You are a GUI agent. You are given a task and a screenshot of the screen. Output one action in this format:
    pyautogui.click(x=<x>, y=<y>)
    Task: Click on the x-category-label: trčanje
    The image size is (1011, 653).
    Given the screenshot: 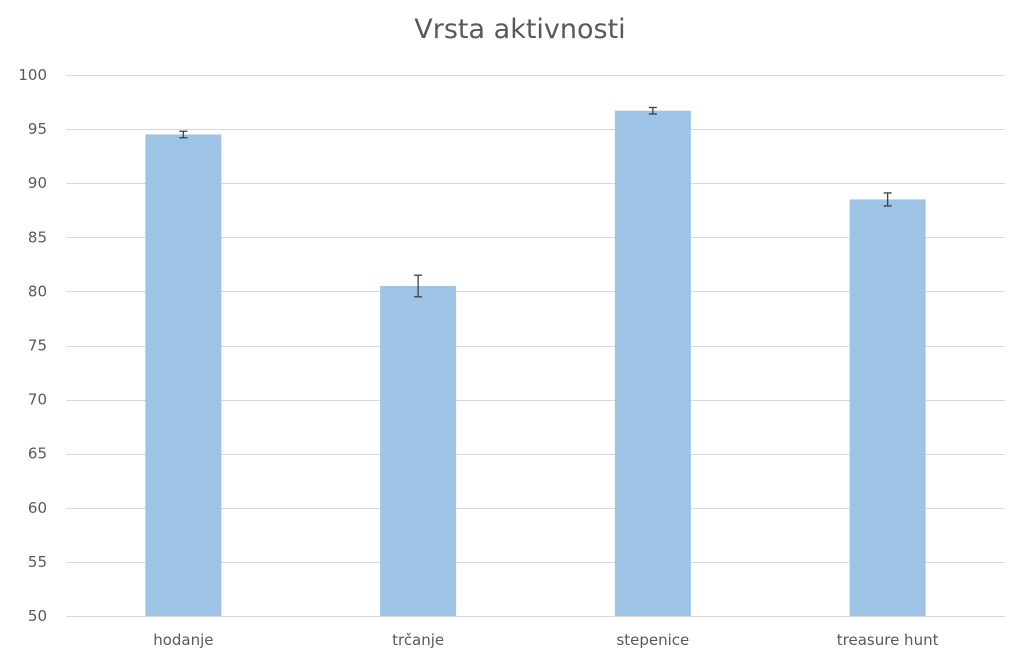 What is the action you would take?
    pyautogui.click(x=418, y=640)
    